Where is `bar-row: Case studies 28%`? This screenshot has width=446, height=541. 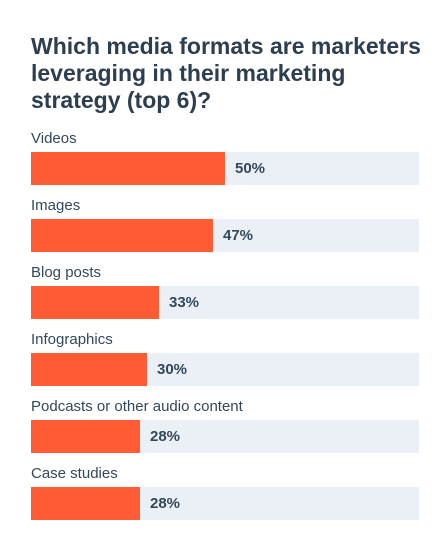
bar-row: Case studies 28% is located at coordinates (225, 498).